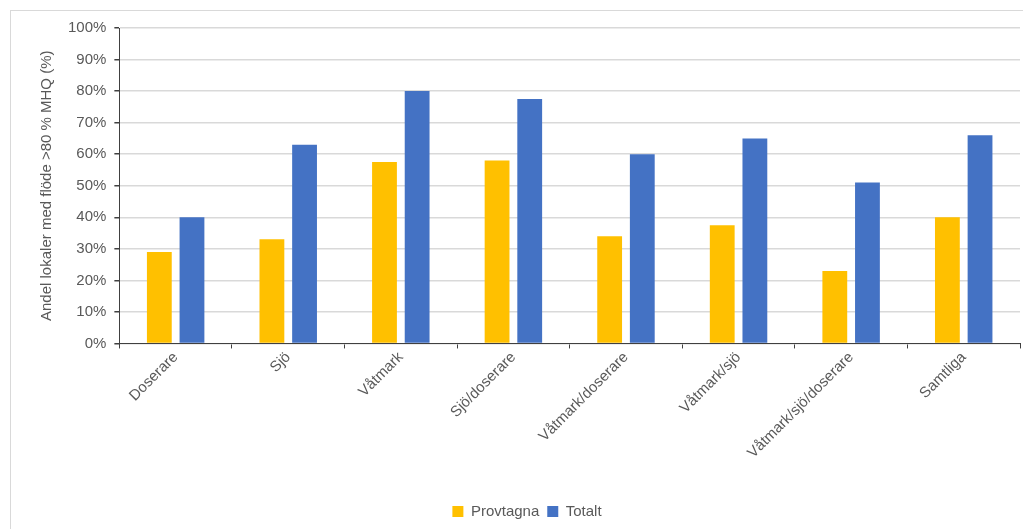  Describe the element at coordinates (279, 361) in the screenshot. I see `x-tick-label: Sjö` at that location.